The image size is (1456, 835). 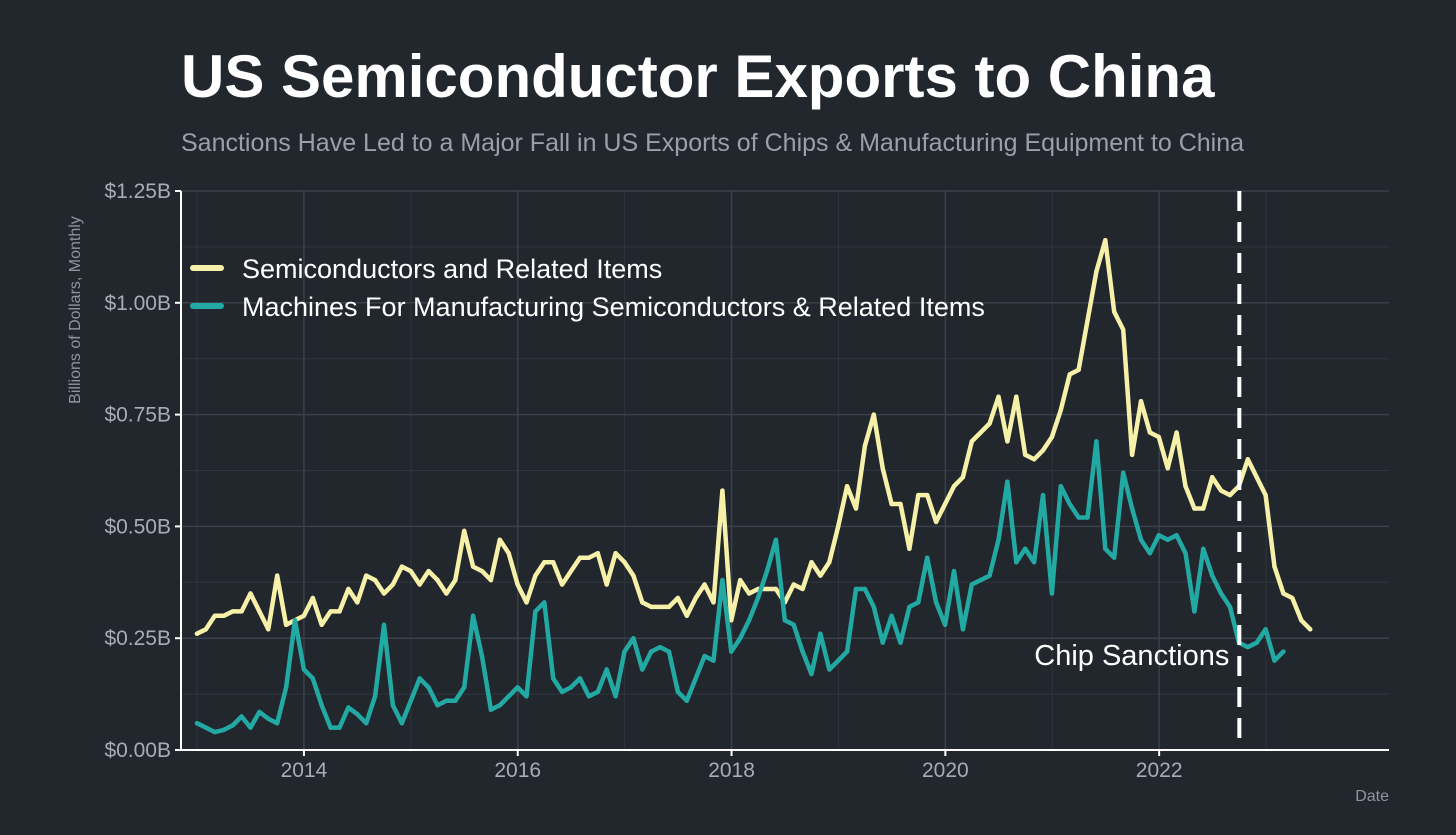 I want to click on x-tick-label: 2022, so click(x=1159, y=770).